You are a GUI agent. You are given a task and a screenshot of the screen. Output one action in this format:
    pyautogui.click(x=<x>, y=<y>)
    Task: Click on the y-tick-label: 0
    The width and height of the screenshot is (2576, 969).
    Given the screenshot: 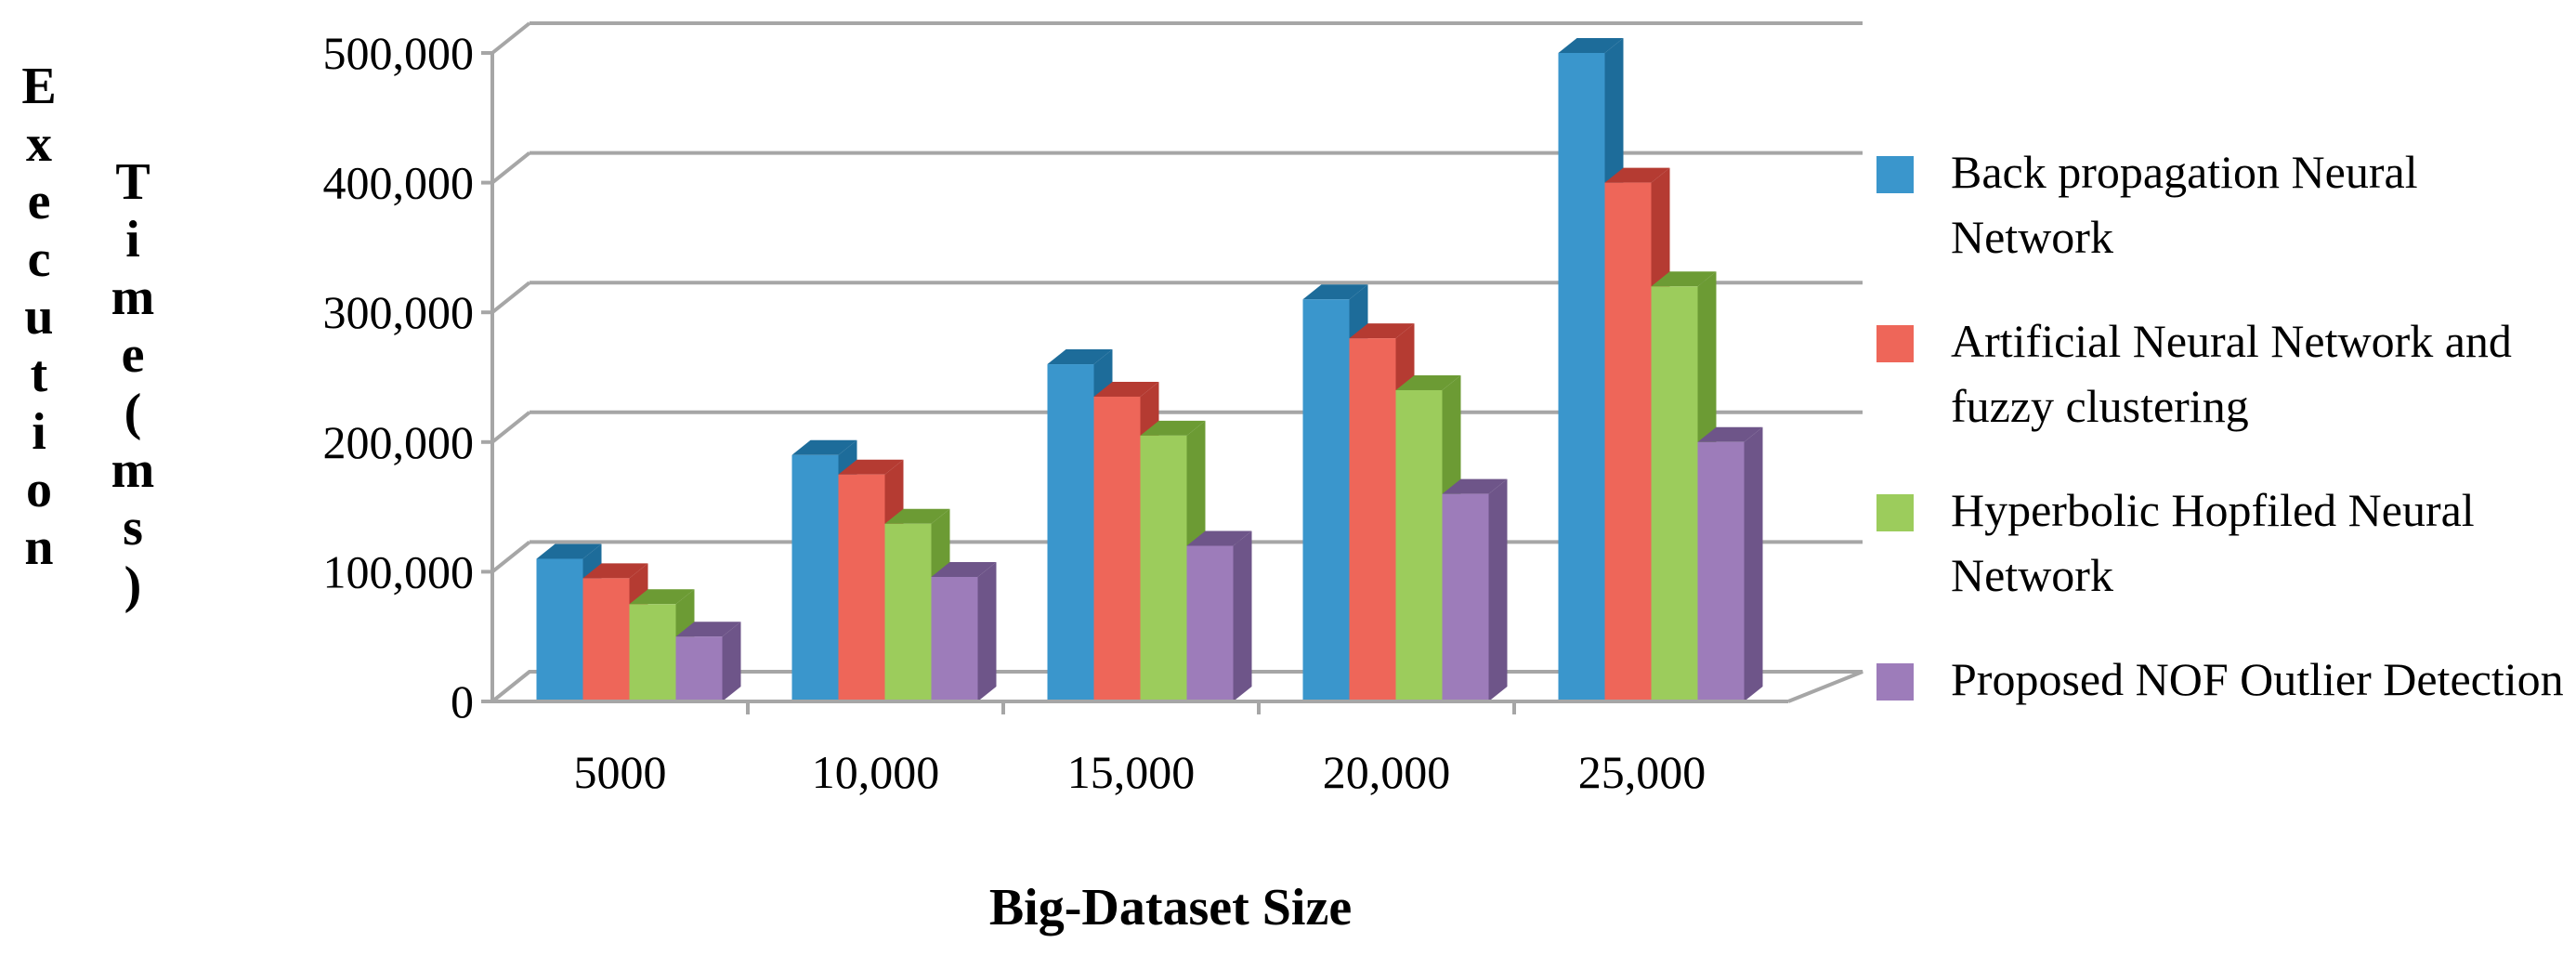 What is the action you would take?
    pyautogui.click(x=462, y=701)
    